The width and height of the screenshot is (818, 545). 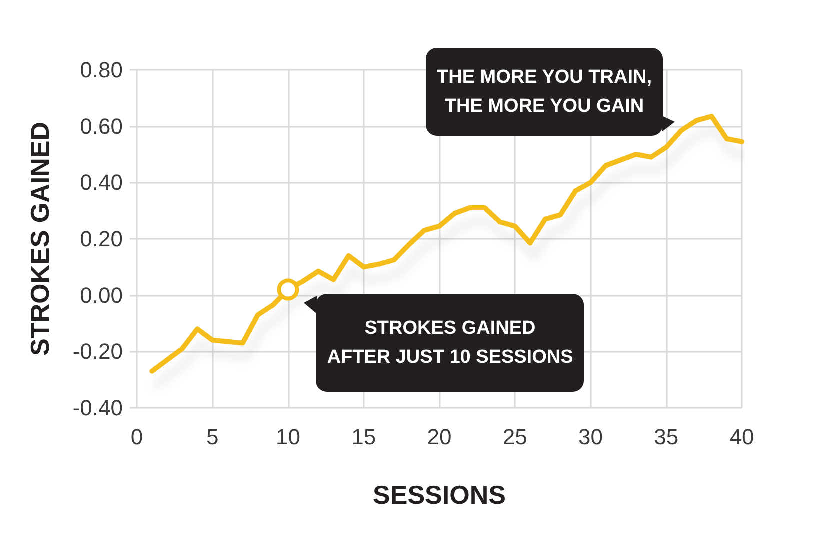 I want to click on y-tick-label: 0.60, so click(x=101, y=126).